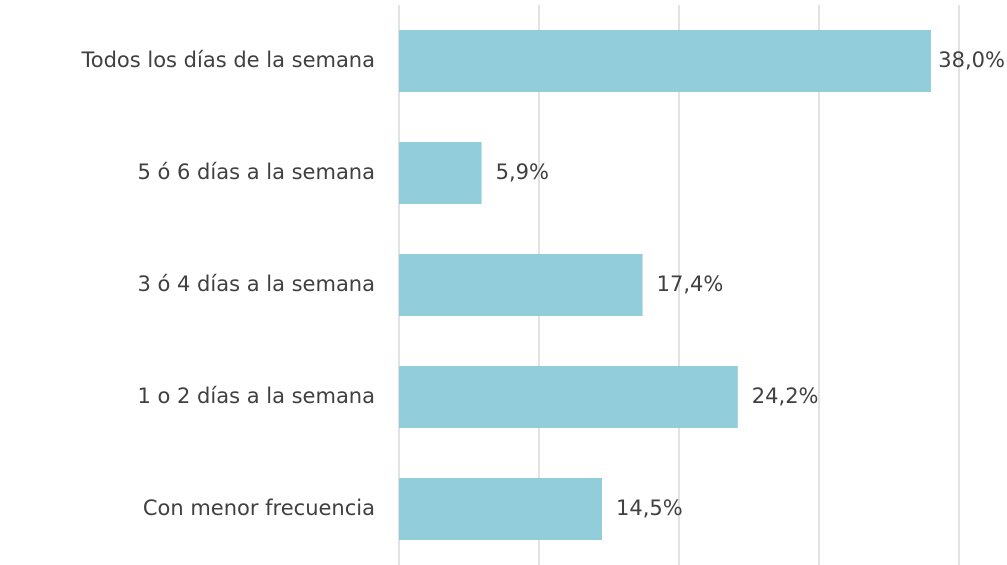 The image size is (1007, 565). What do you see at coordinates (227, 60) in the screenshot?
I see `category-label: Todos los días de la semana` at bounding box center [227, 60].